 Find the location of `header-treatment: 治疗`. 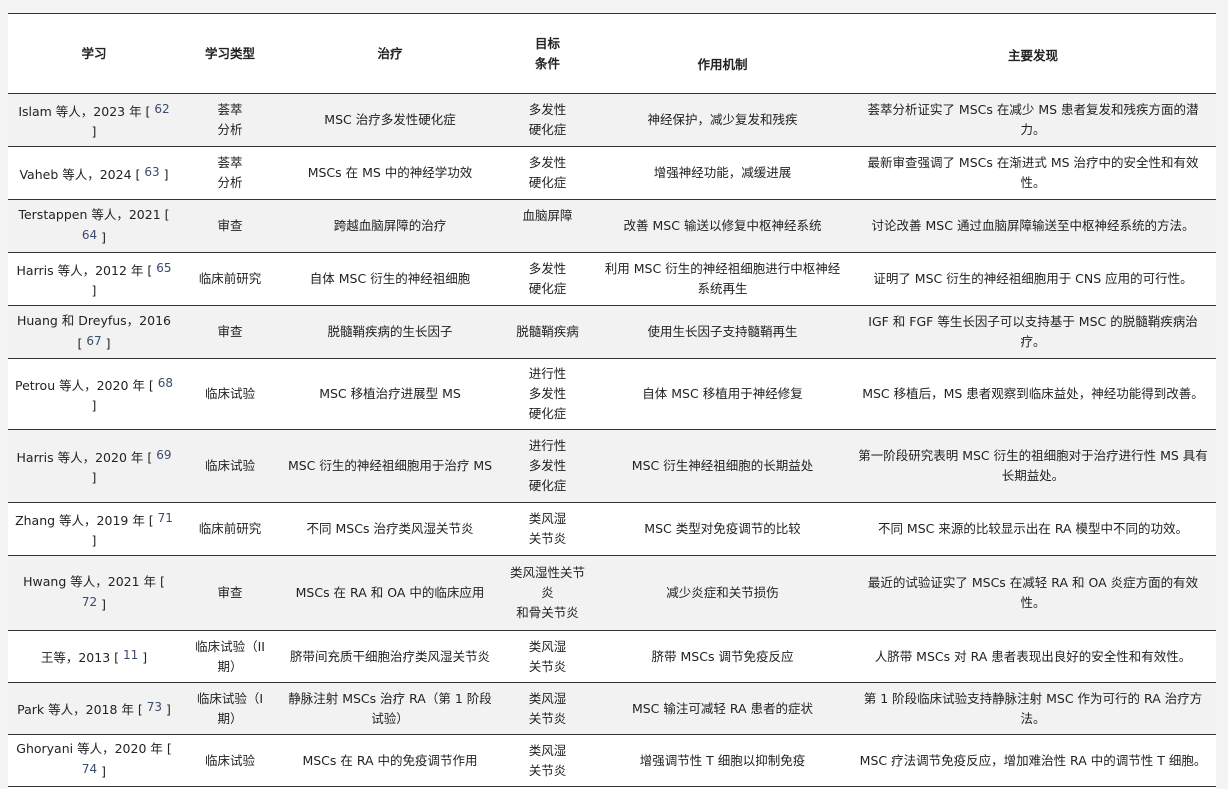

header-treatment: 治疗 is located at coordinates (390, 53).